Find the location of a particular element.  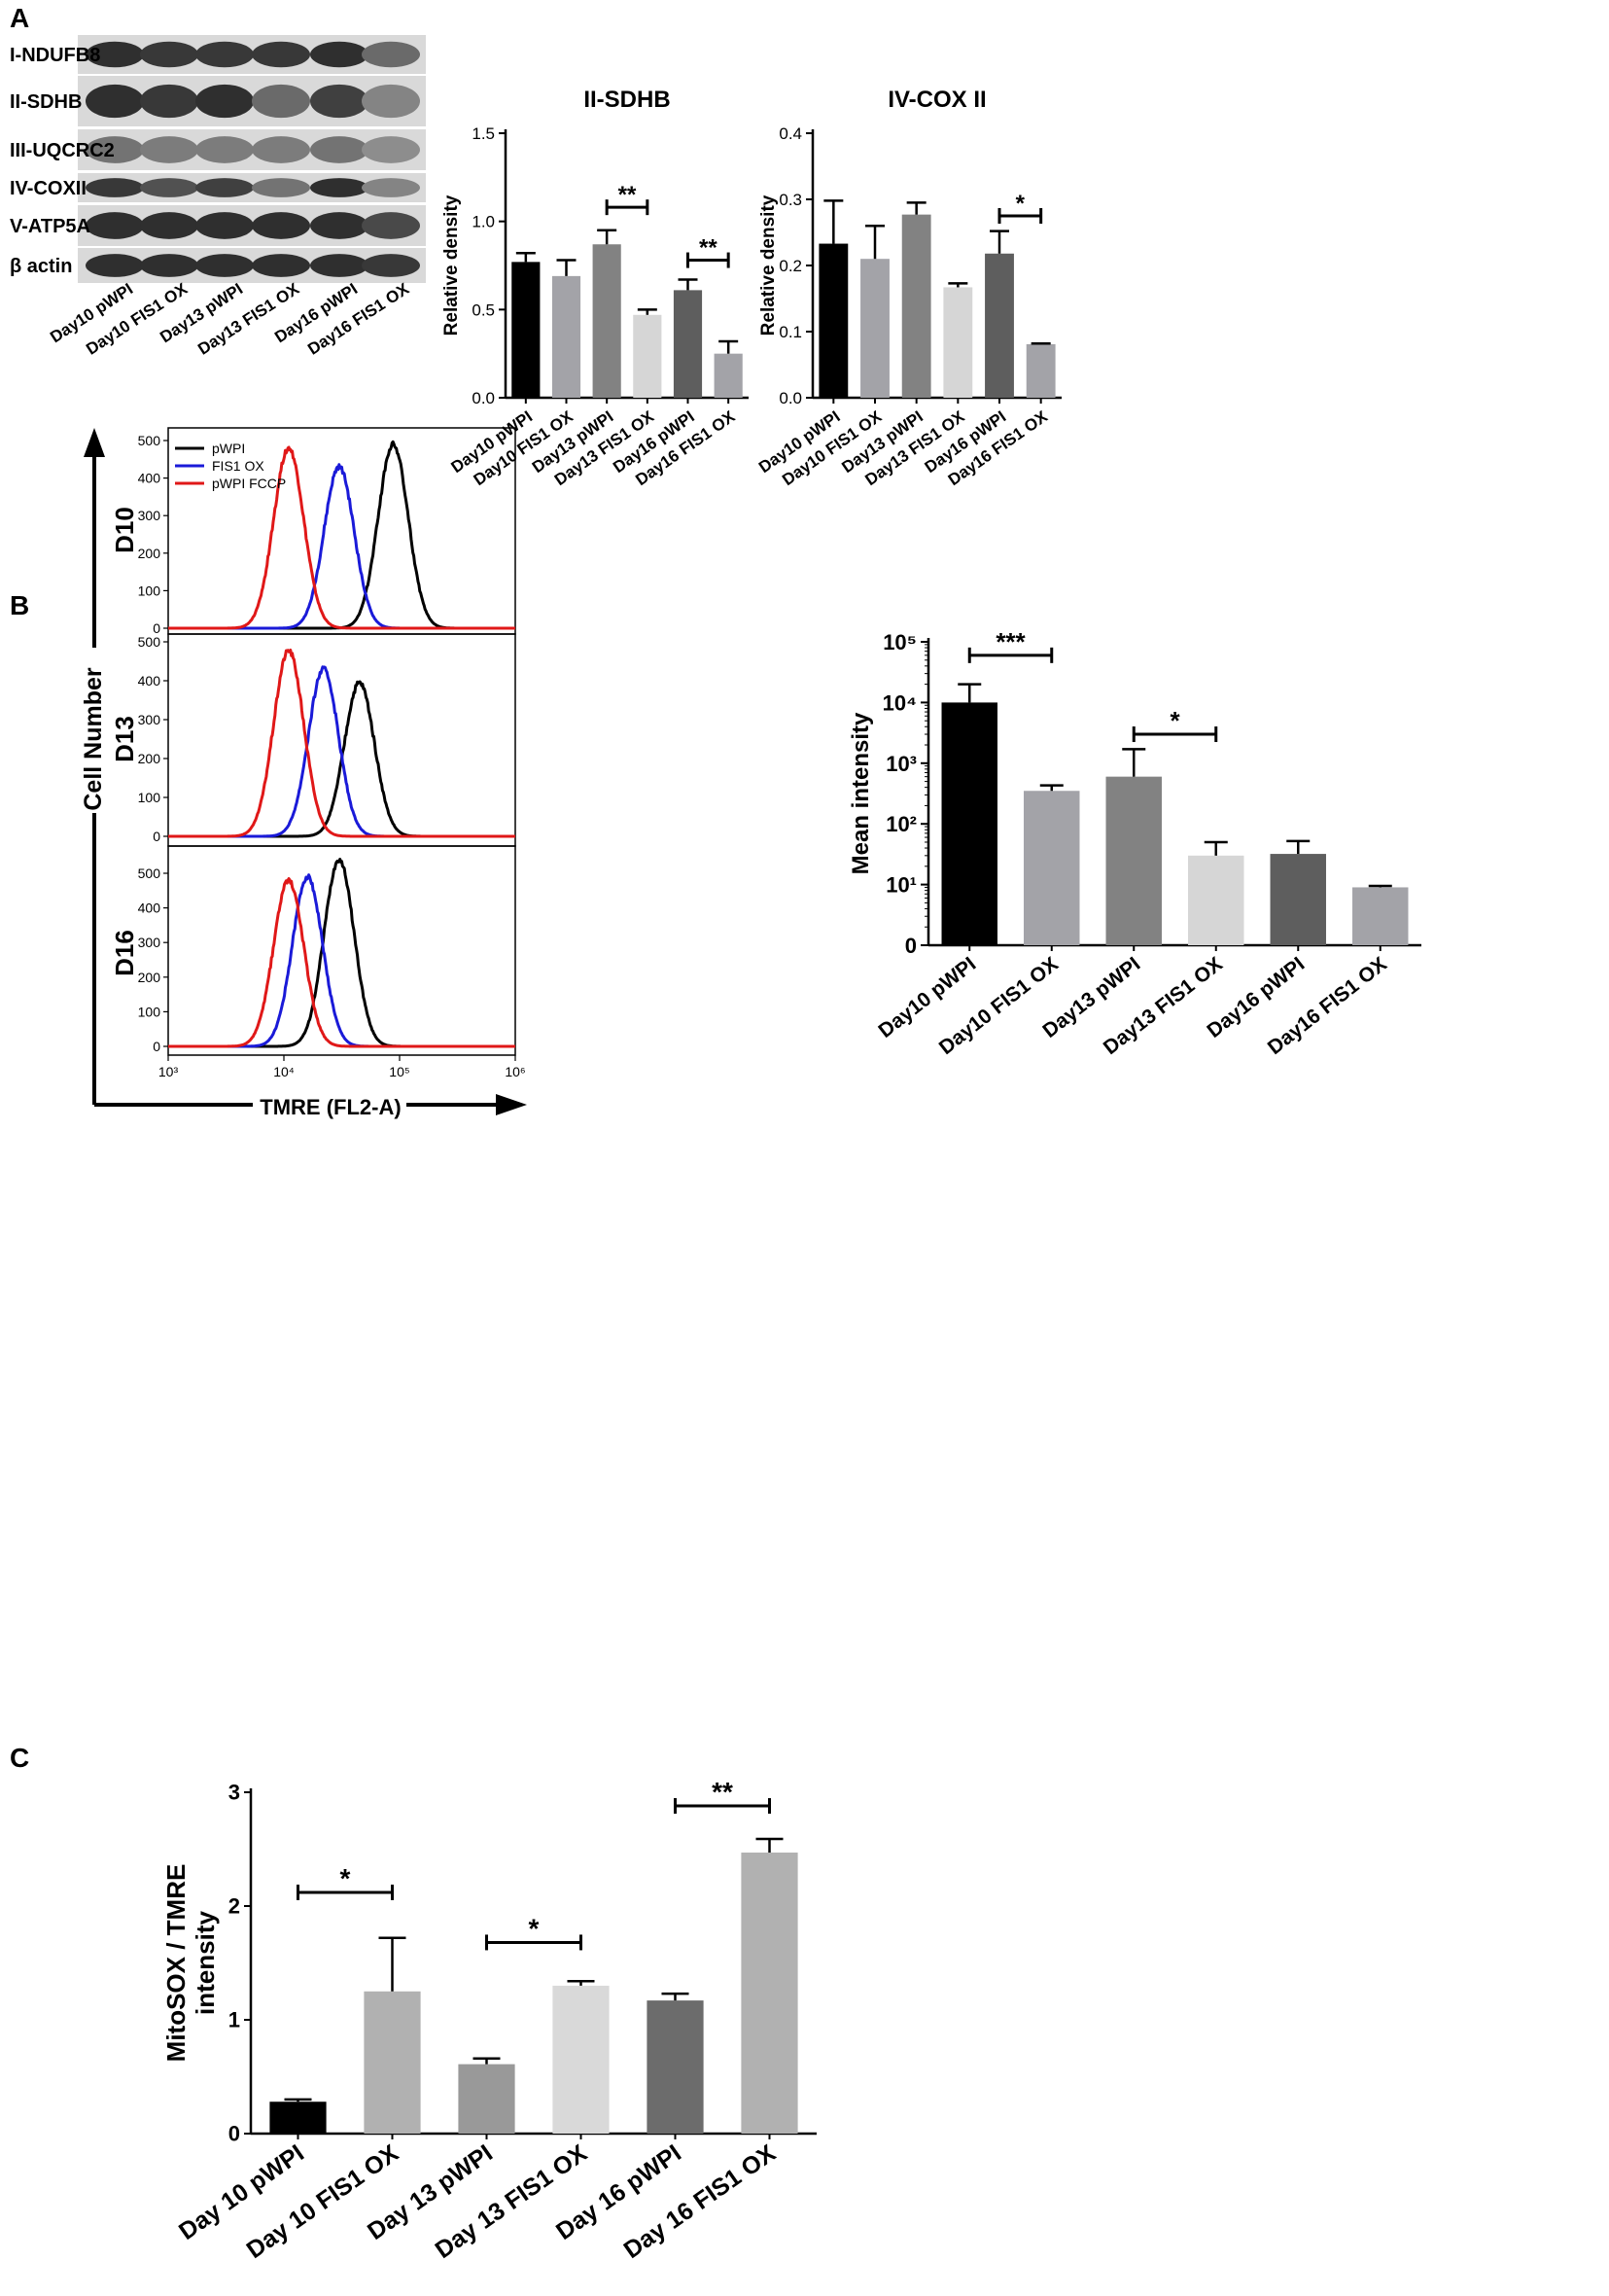

y-tick-label: 300 is located at coordinates (149, 719).